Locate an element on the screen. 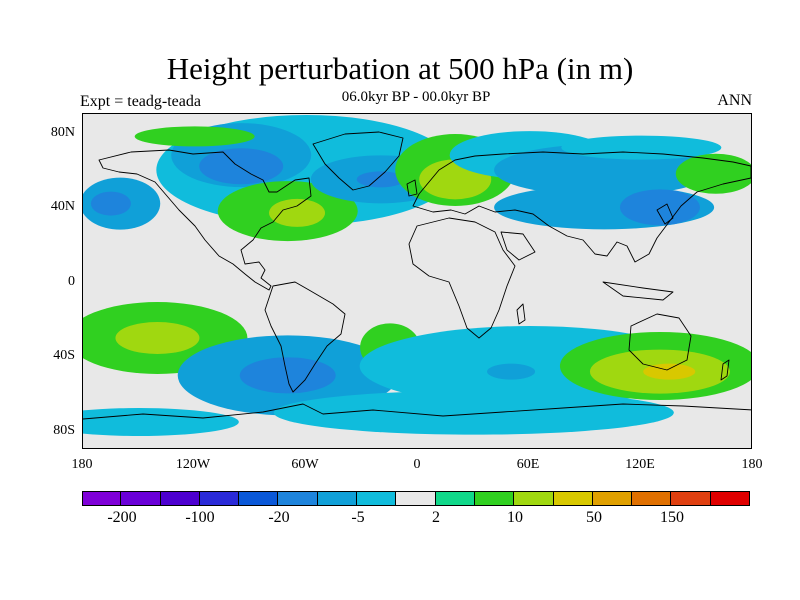 The image size is (800, 600). lon-tick-60e: 60E is located at coordinates (528, 464).